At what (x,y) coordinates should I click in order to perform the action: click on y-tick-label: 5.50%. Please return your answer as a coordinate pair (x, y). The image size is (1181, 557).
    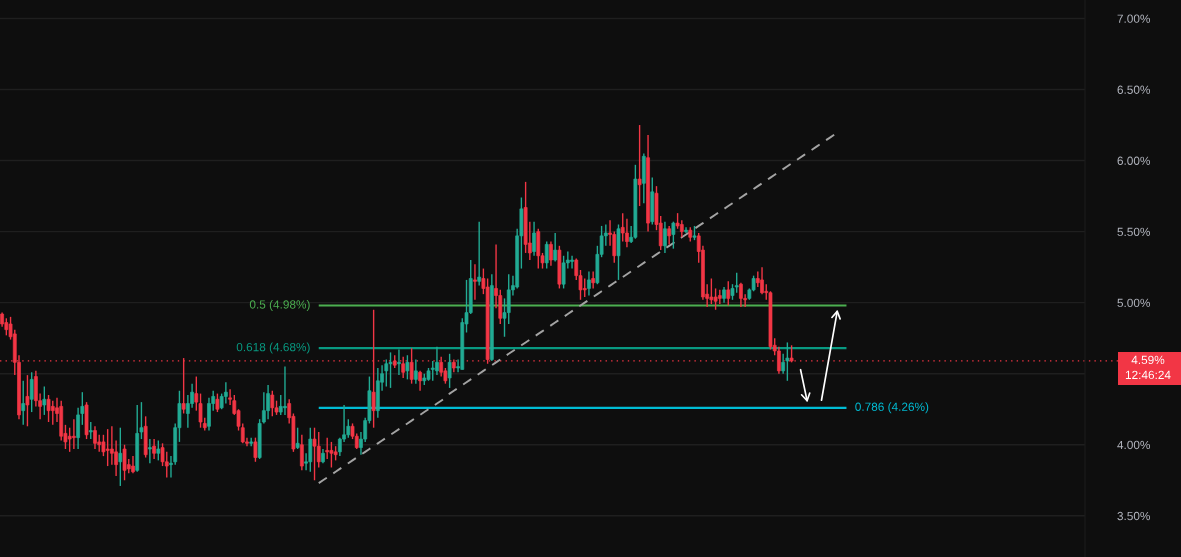
    Looking at the image, I should click on (1133, 231).